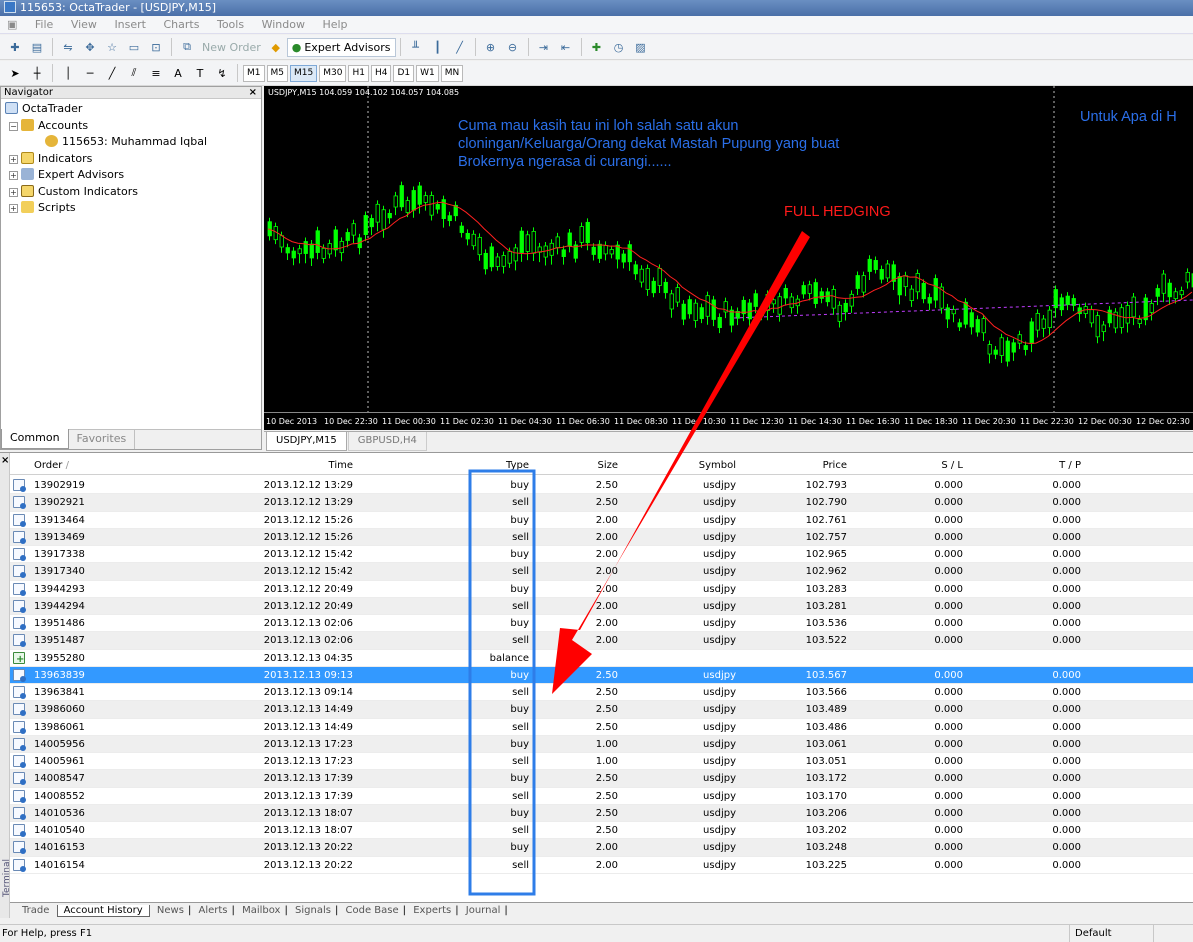  I want to click on market-watch-icon: ⇋, so click(68, 47).